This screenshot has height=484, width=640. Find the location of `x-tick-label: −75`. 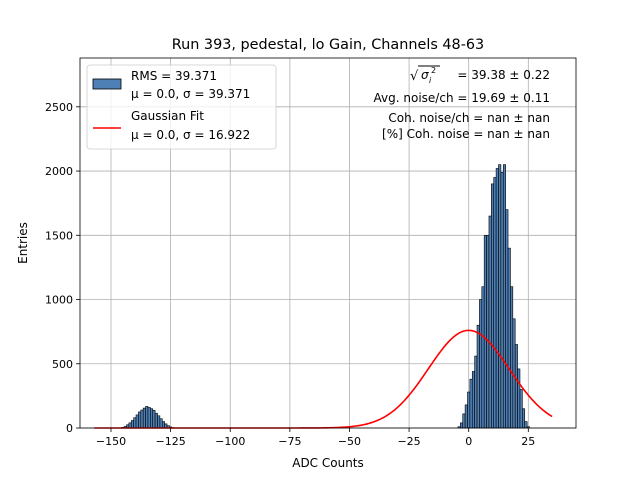

x-tick-label: −75 is located at coordinates (289, 441).